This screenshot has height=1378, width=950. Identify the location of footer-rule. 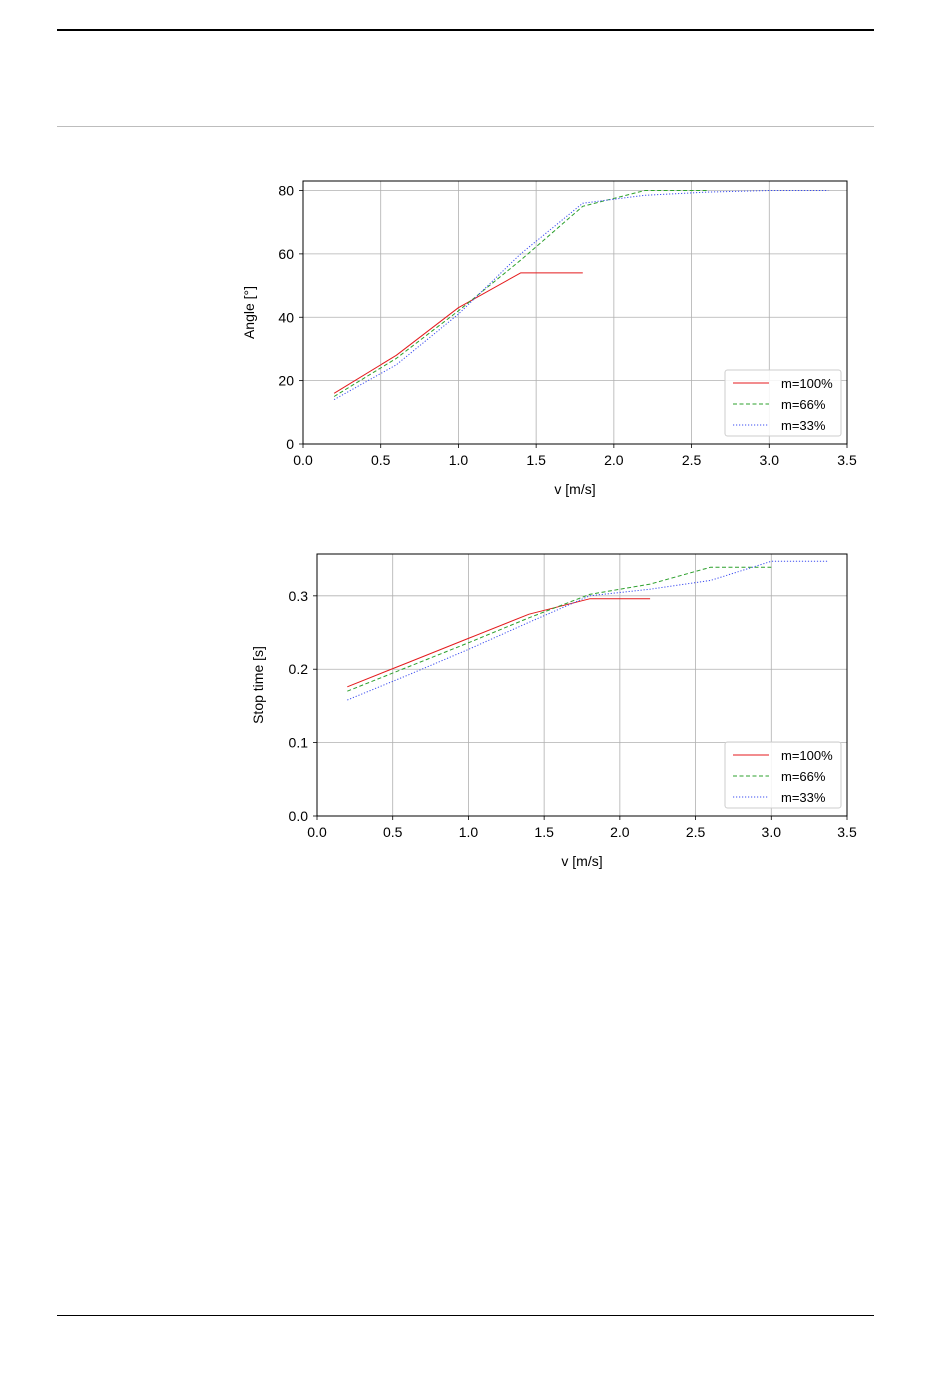
(465, 1315).